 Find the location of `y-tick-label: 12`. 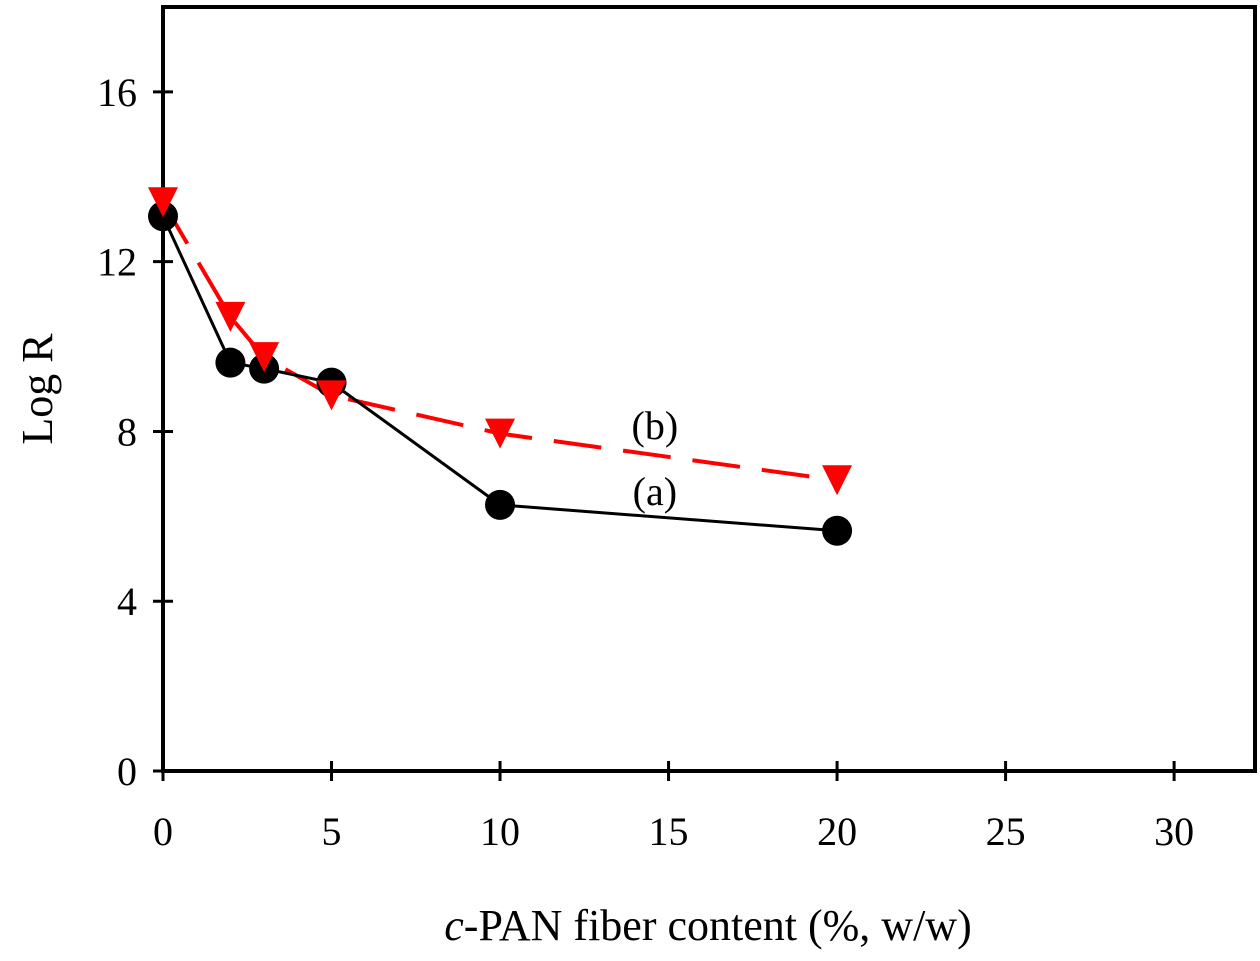

y-tick-label: 12 is located at coordinates (117, 262).